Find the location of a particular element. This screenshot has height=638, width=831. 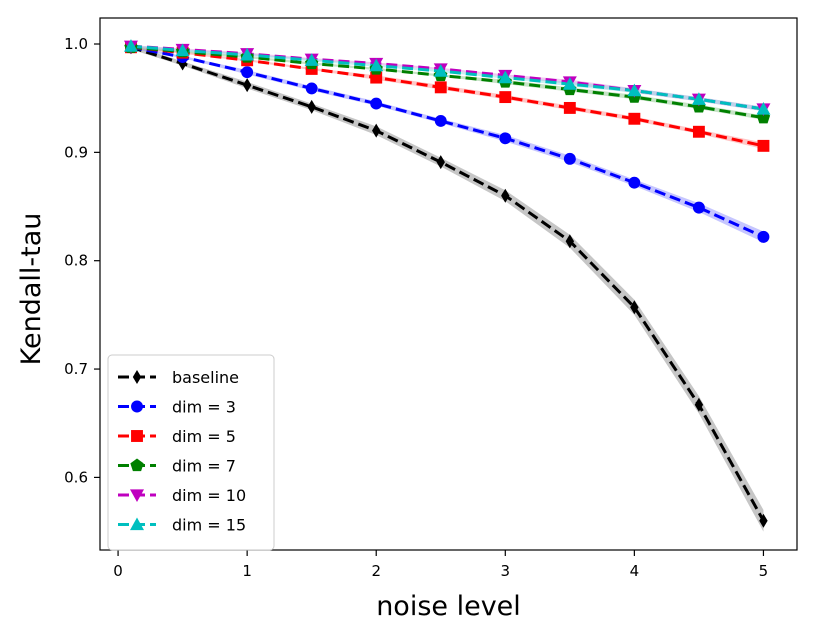

legend-label-dim-5: dim = 5 is located at coordinates (204, 436).